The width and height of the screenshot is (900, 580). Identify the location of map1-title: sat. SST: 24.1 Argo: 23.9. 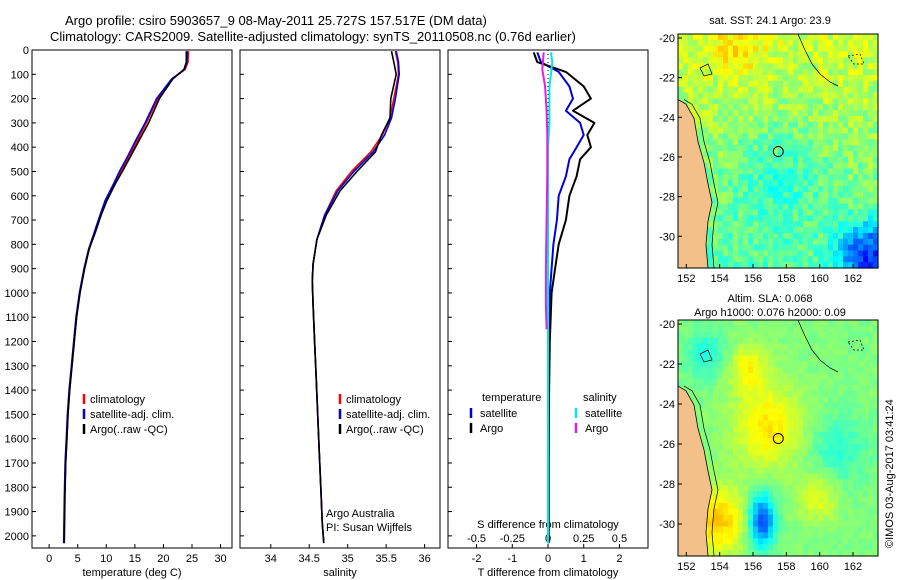
(770, 21).